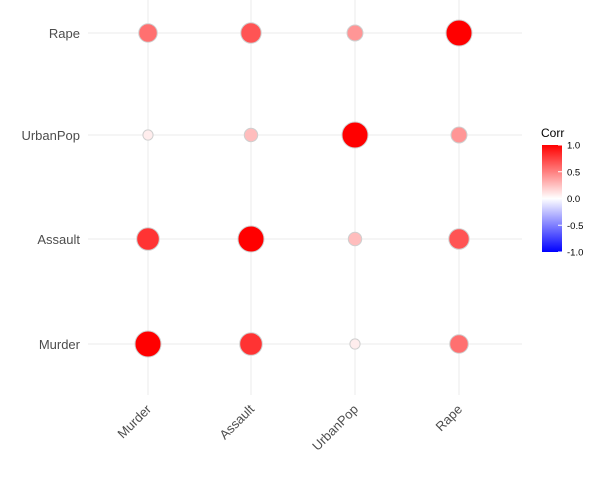  I want to click on point-urbanpop-rape, so click(355, 33).